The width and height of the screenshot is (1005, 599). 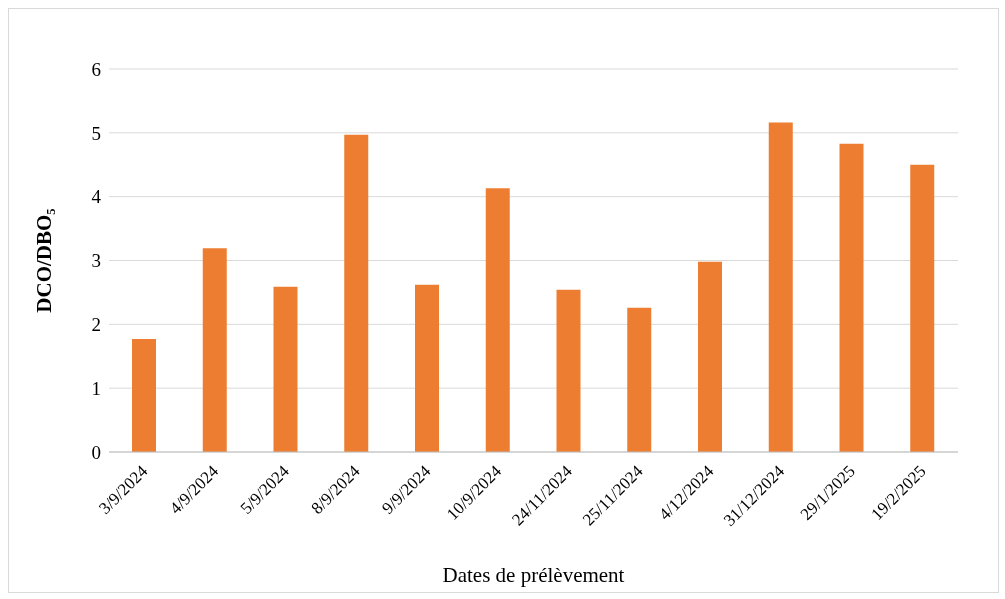 I want to click on y-axis-title: DCO/DBO₅, so click(x=44, y=260).